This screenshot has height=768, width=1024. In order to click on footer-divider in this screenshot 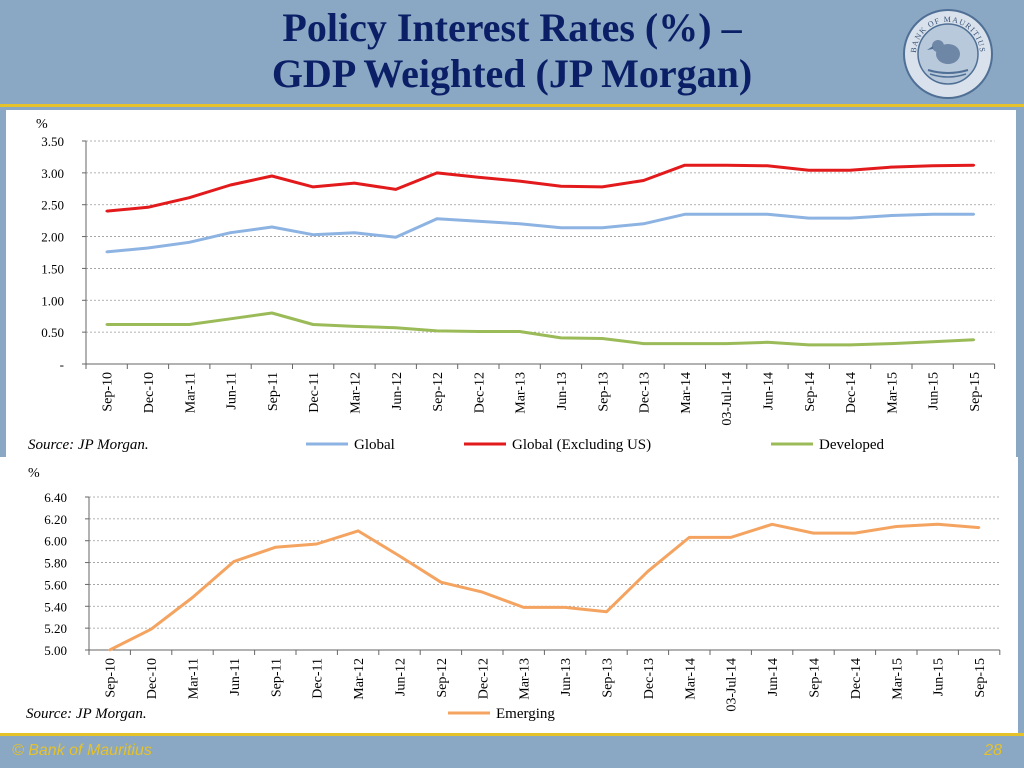, I will do `click(512, 734)`.